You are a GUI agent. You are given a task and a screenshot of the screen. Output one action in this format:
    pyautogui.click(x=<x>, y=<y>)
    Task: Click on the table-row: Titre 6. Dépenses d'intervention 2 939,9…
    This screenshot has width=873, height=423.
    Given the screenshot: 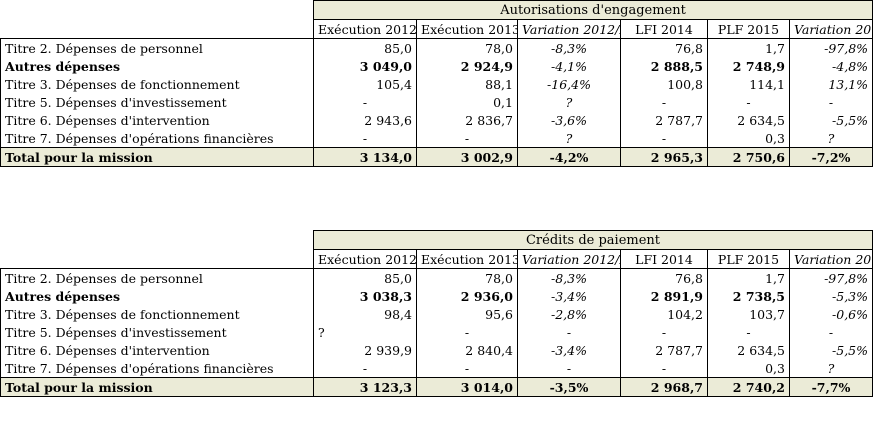 What is the action you would take?
    pyautogui.click(x=436, y=350)
    